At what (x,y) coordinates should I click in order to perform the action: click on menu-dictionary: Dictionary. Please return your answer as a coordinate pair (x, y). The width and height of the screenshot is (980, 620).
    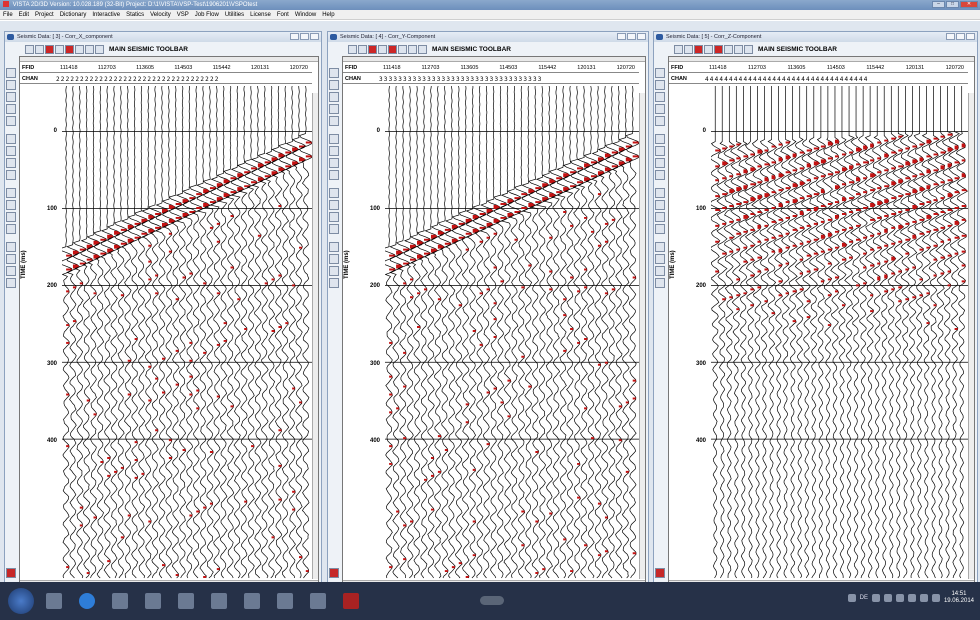
    Looking at the image, I should click on (73, 14).